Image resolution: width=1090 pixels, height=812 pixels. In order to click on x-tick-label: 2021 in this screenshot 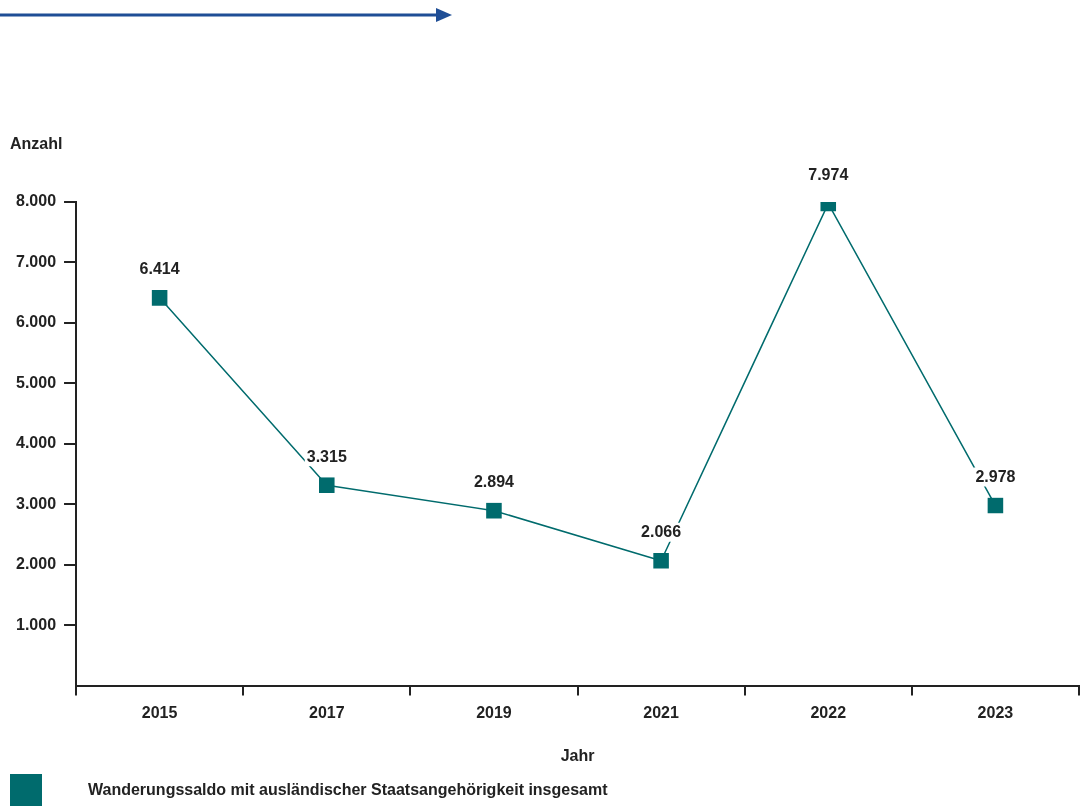, I will do `click(661, 712)`.